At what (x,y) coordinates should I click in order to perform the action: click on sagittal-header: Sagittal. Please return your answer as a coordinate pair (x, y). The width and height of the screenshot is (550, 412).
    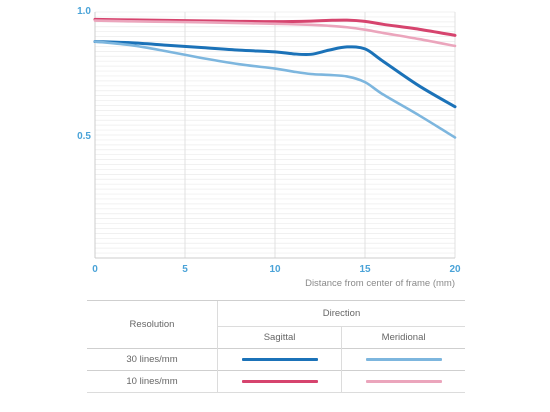
    Looking at the image, I should click on (279, 337).